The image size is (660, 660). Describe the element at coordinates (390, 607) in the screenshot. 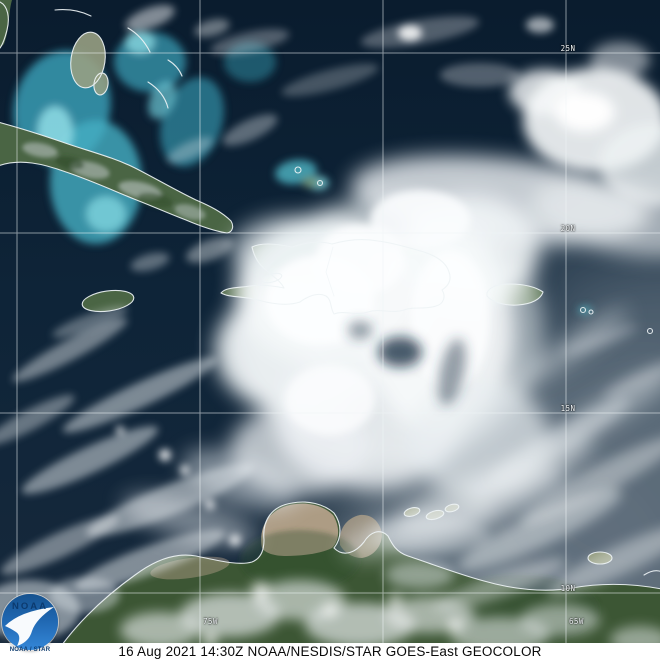

I see `clouds-over-south-america` at that location.